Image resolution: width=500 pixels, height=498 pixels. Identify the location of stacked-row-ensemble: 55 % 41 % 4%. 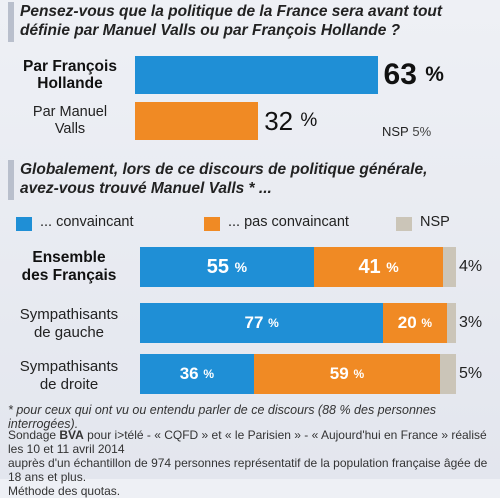
(318, 267).